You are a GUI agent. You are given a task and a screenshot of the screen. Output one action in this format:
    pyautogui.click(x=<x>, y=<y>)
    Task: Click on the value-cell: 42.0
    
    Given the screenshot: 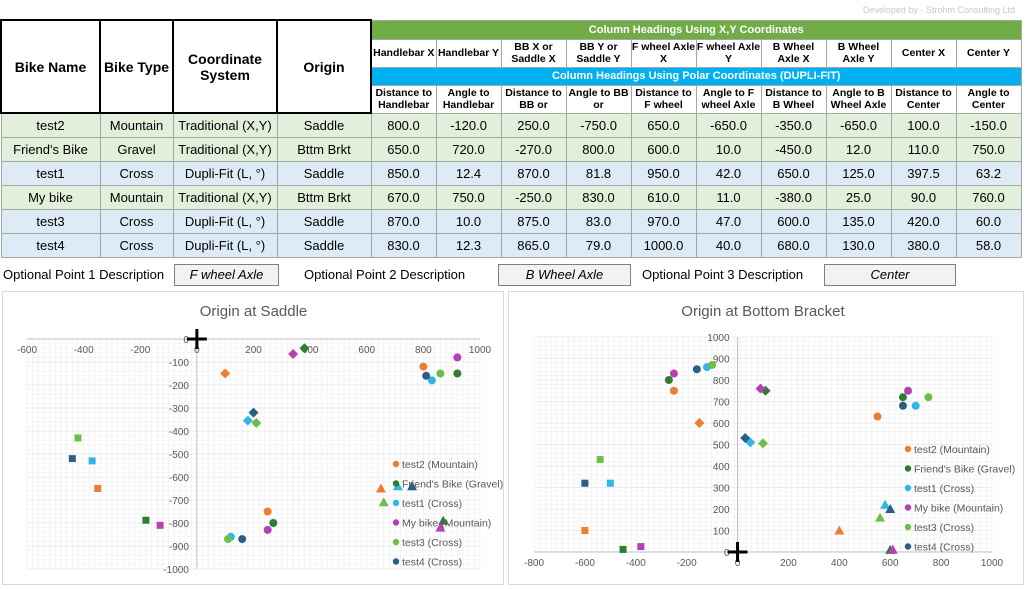 What is the action you would take?
    pyautogui.click(x=728, y=173)
    